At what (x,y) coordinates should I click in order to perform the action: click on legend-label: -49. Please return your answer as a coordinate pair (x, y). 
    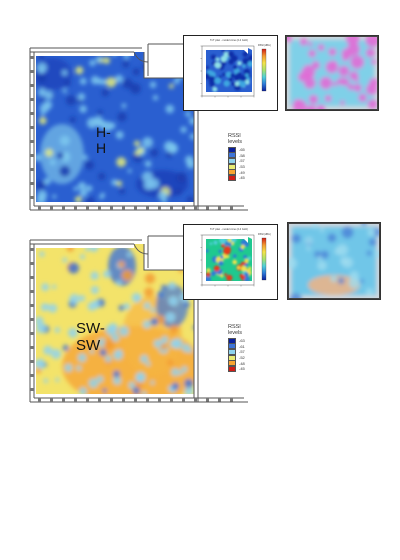
    Looking at the image, I should click on (242, 172).